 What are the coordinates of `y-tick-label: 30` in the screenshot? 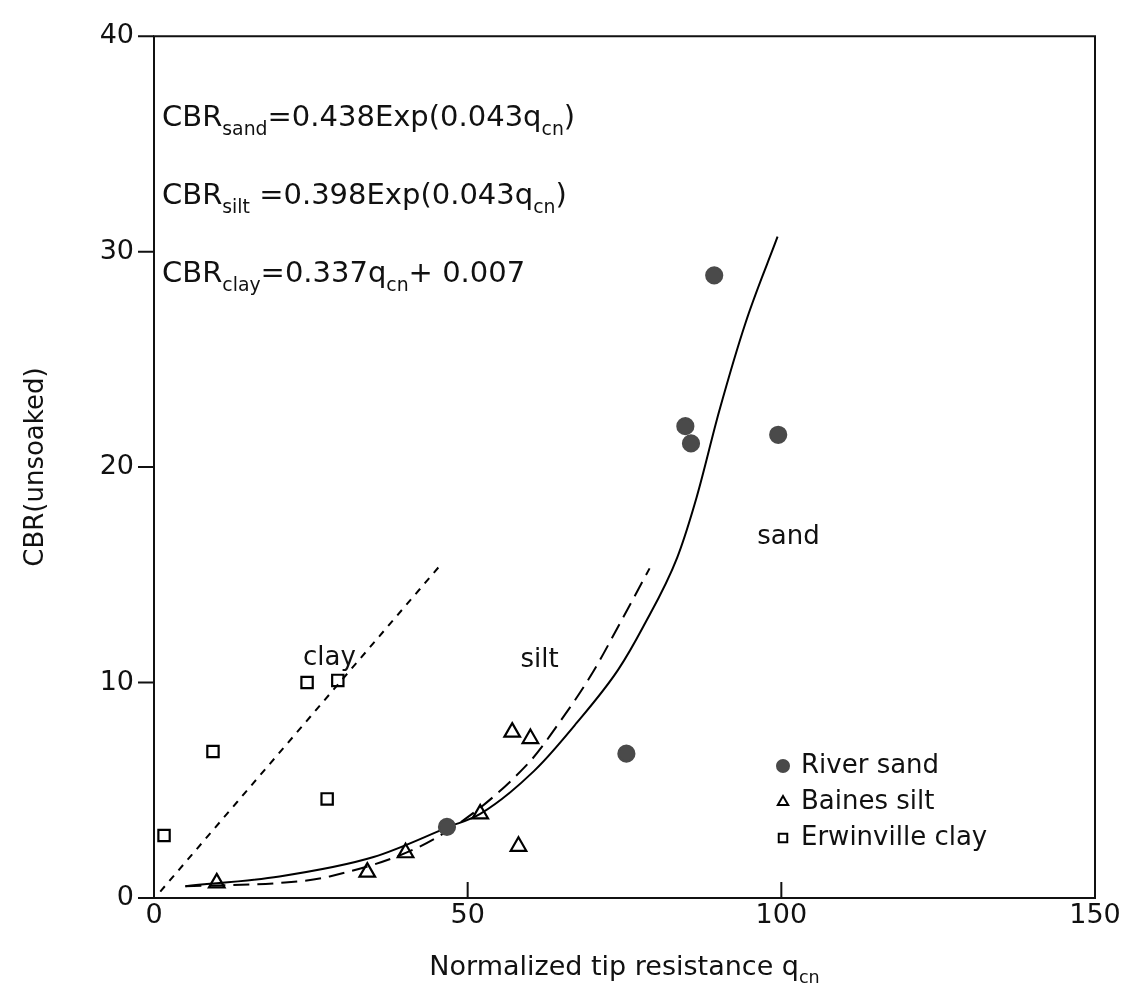 It's located at (116, 249).